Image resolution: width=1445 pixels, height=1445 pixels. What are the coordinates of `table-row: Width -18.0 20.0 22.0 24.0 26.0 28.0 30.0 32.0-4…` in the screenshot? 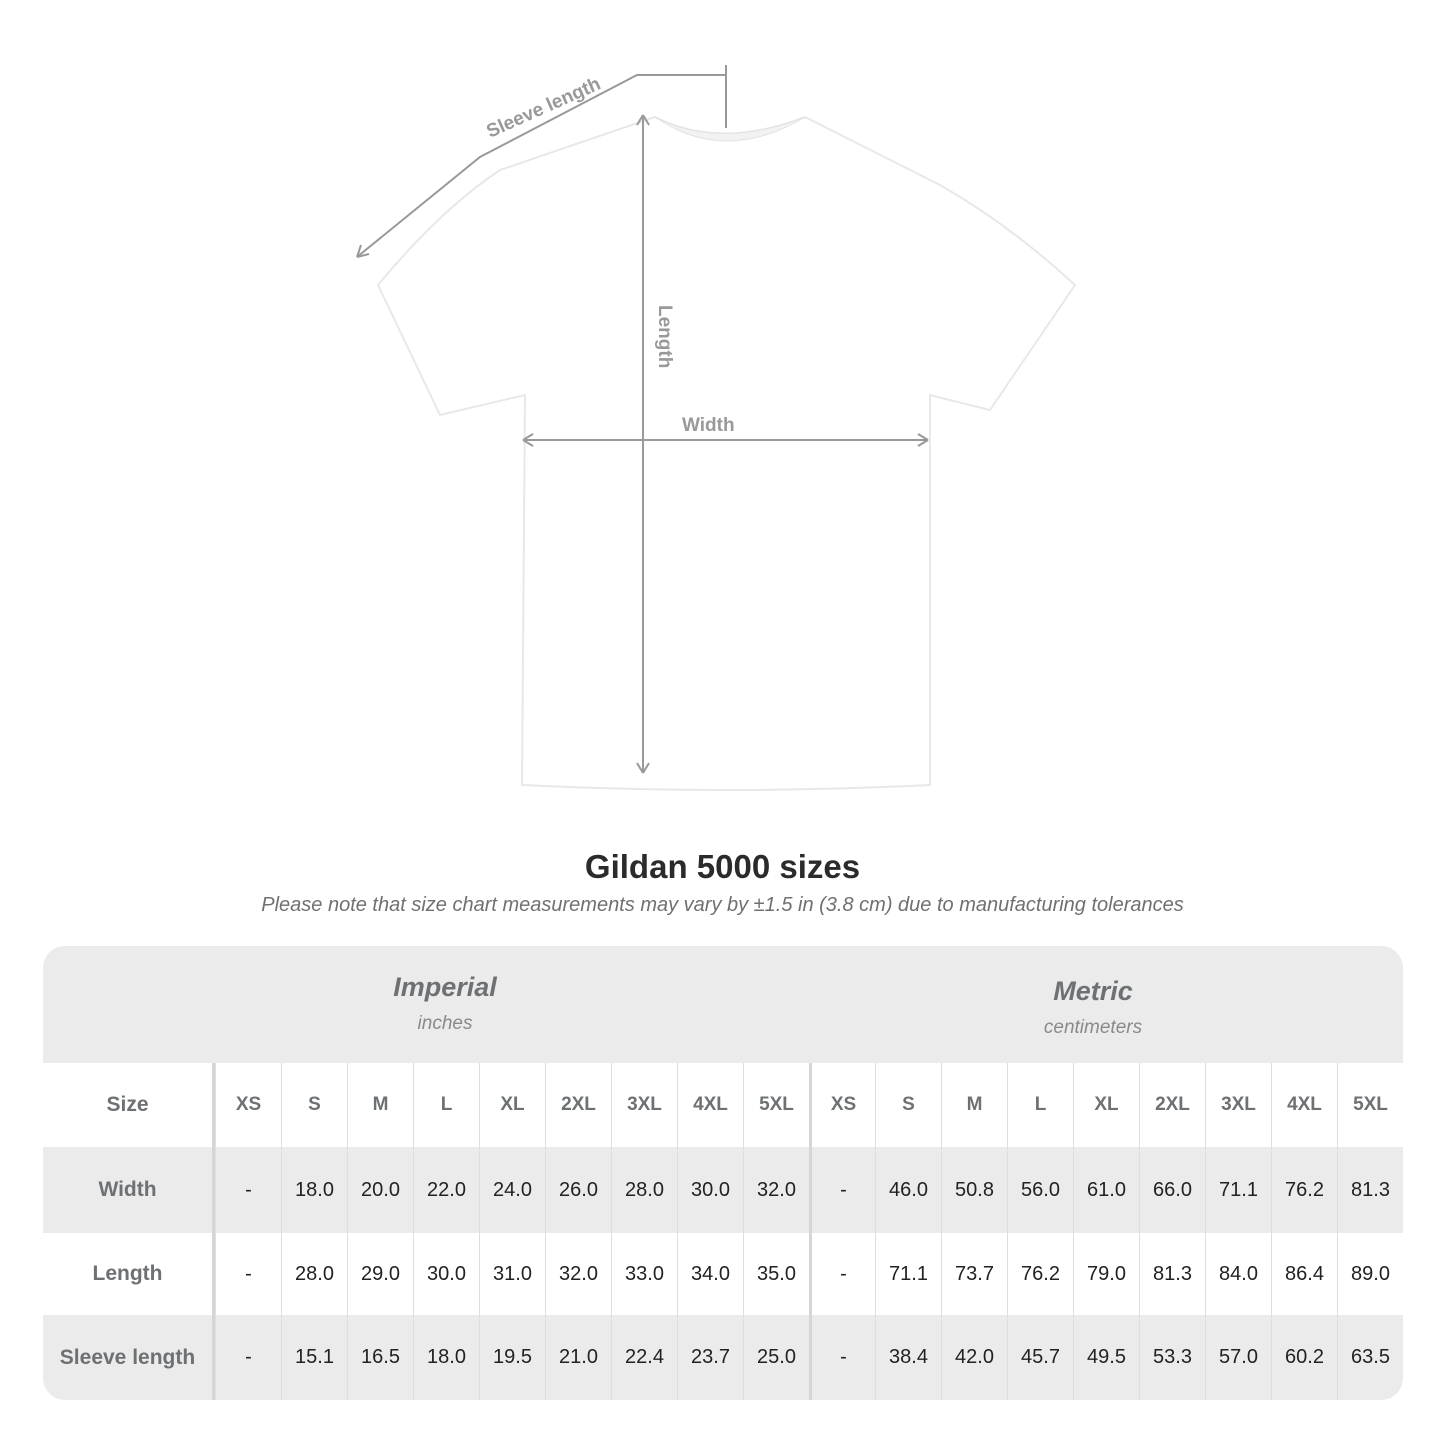 It's located at (723, 1190).